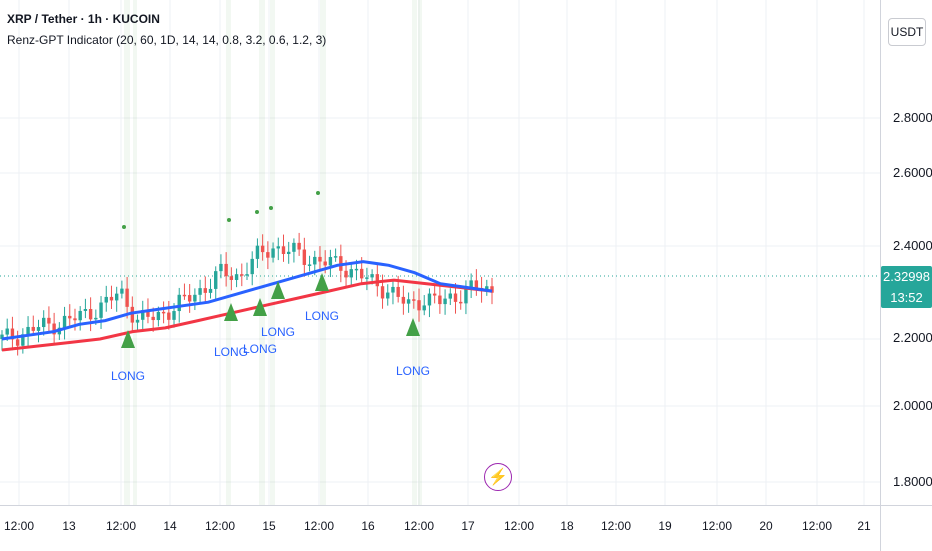  I want to click on price-tick: 2.60000, so click(912, 172).